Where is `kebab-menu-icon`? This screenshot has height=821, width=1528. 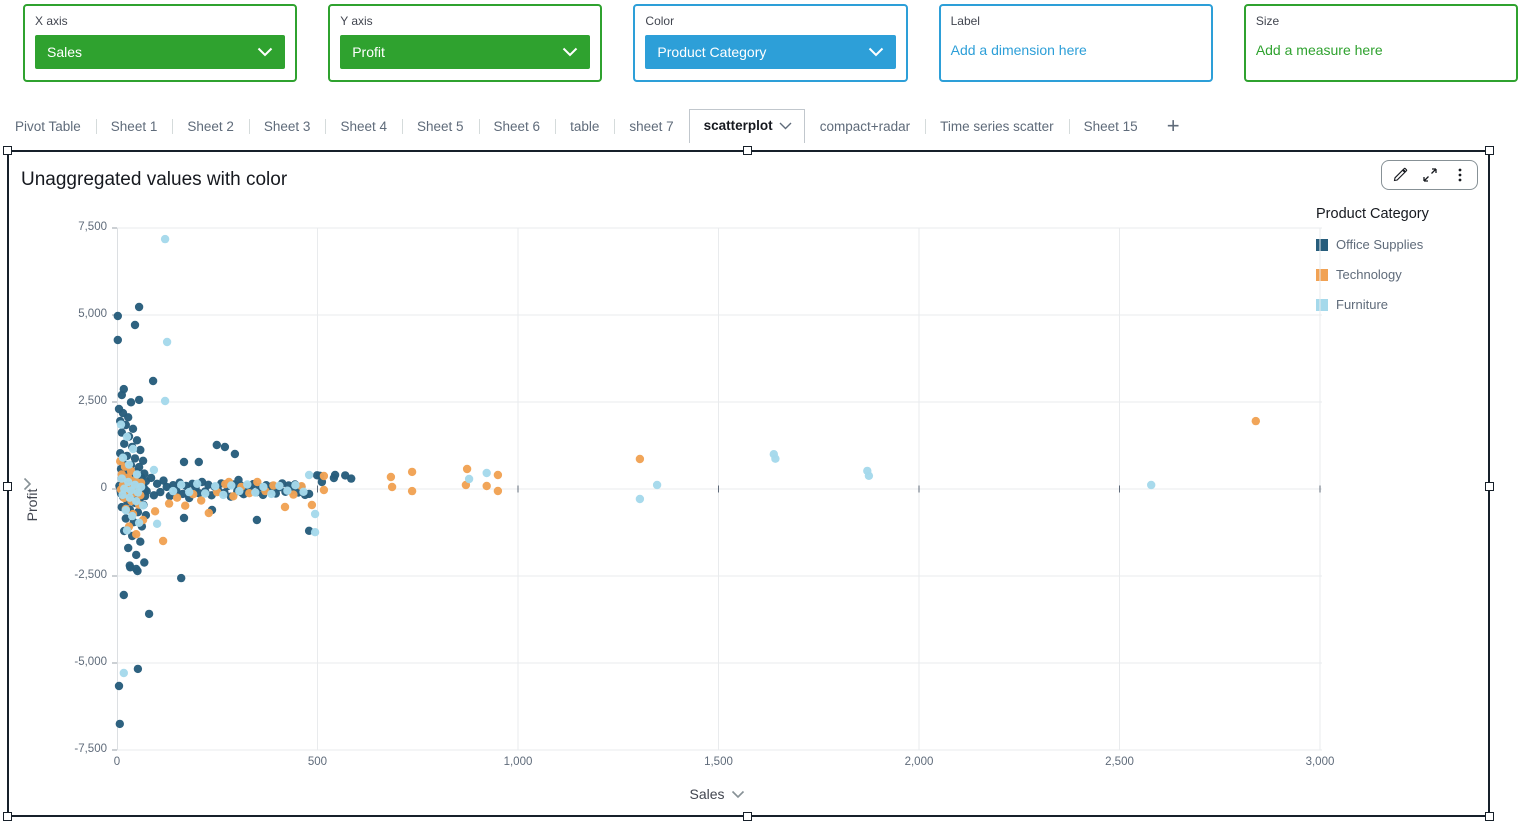
kebab-menu-icon is located at coordinates (1459, 175).